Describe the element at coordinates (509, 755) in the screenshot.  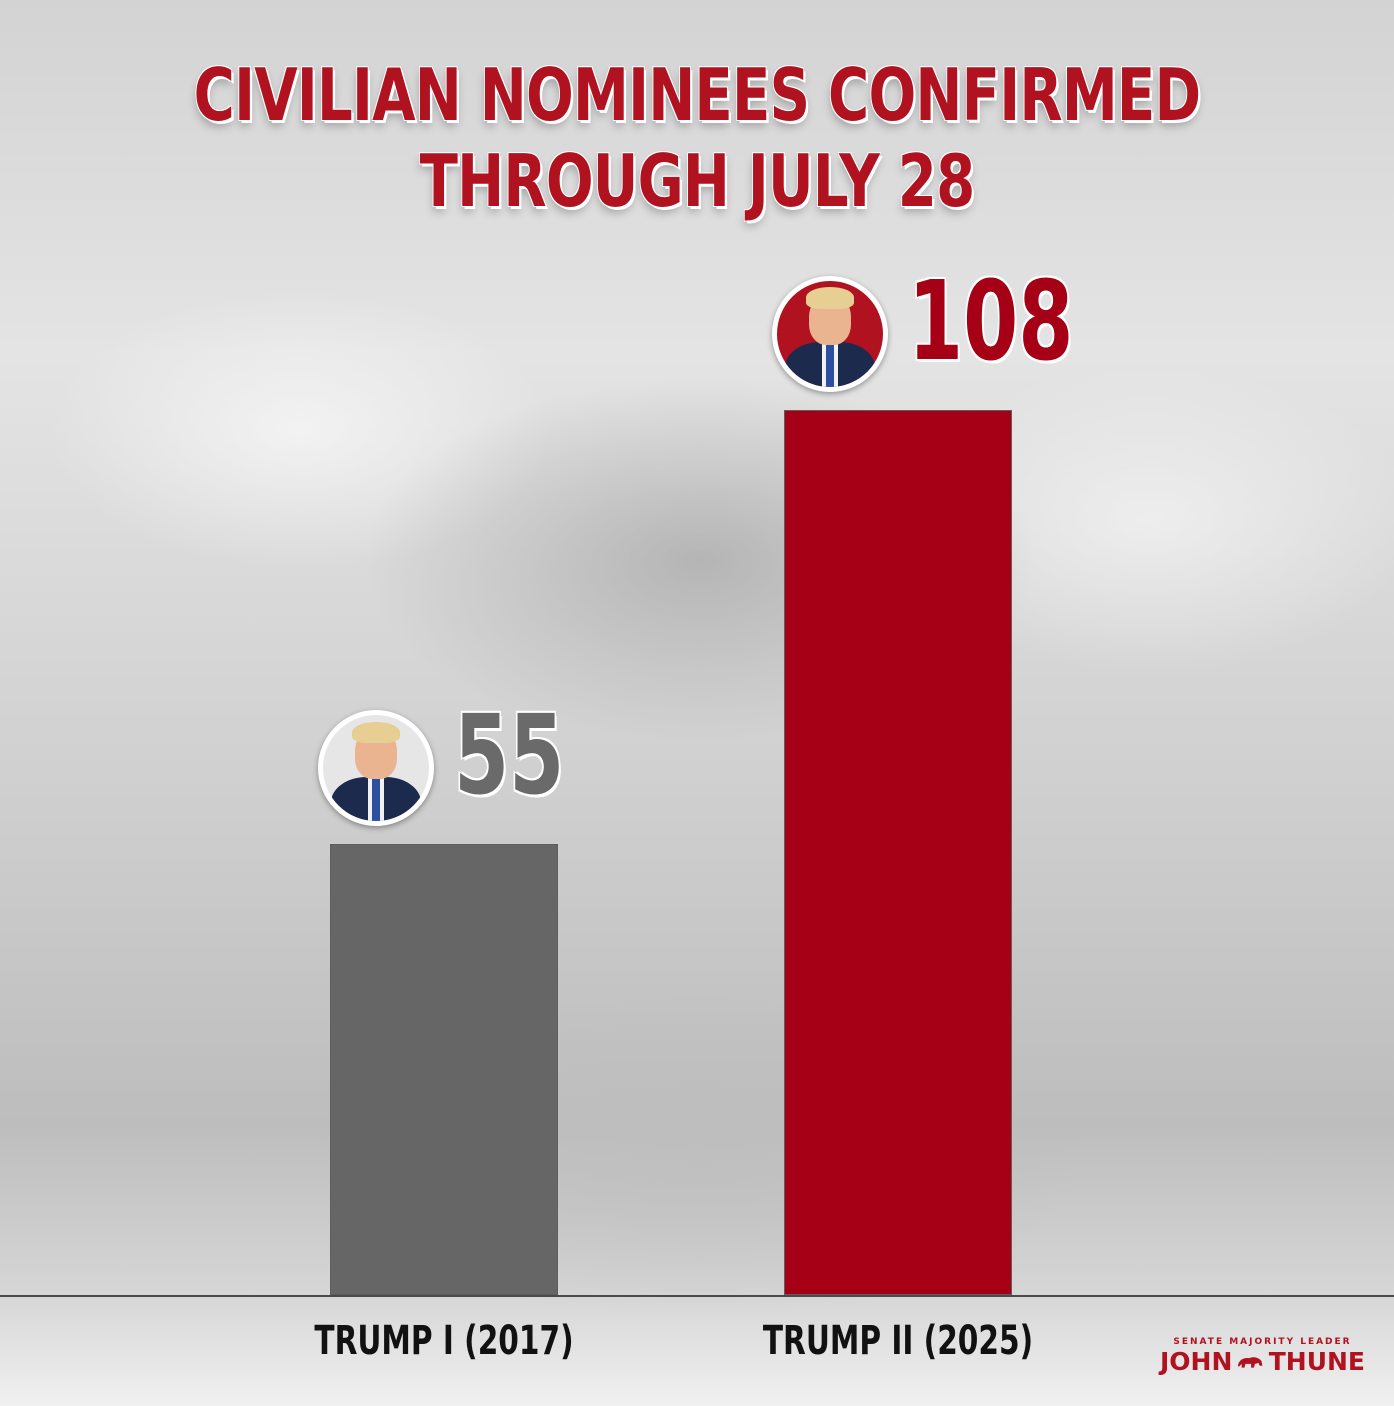
I see `value-label-1: 55` at that location.